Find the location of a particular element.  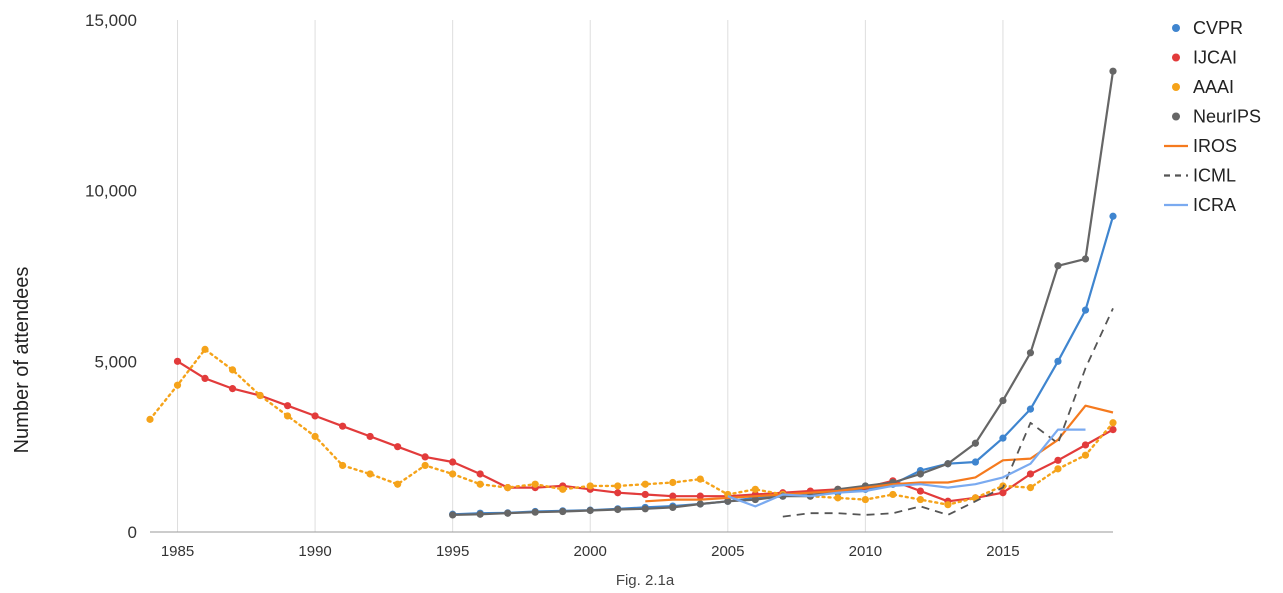

legend-marker-cvpr is located at coordinates (1176, 28).